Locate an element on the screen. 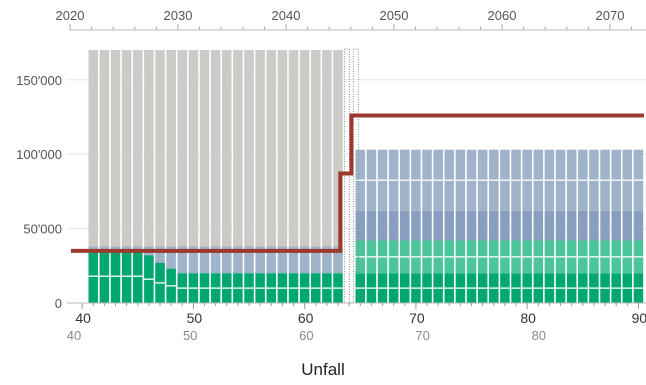  age-tick-label: 80 is located at coordinates (528, 318).